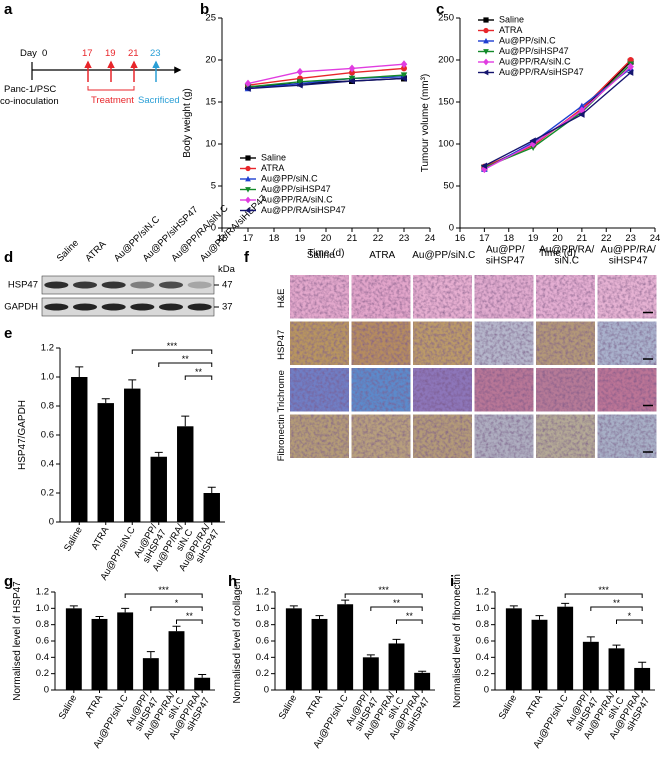 The image size is (667, 761). I want to click on legend-label: Au@PP/siN.C, so click(289, 178).